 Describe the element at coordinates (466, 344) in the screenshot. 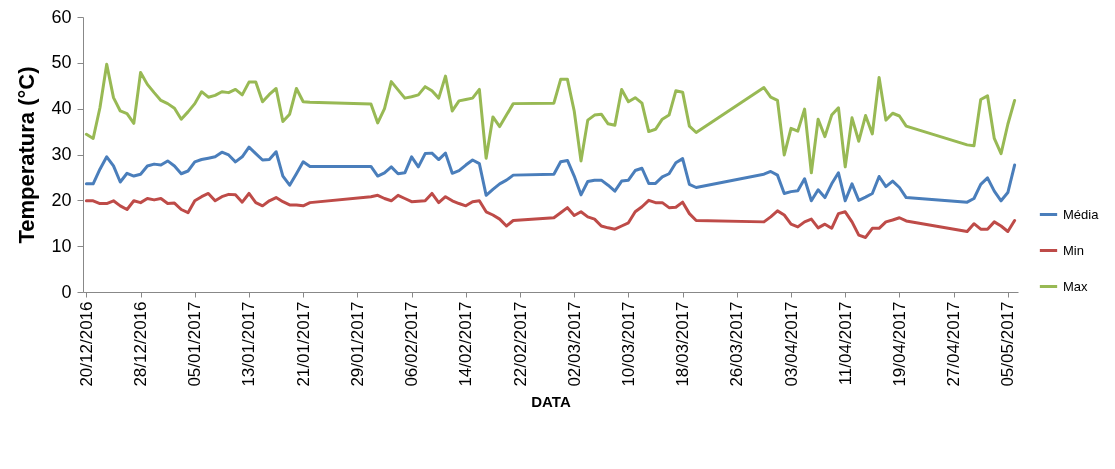

I see `x-tick-label: 14/02/2017` at that location.